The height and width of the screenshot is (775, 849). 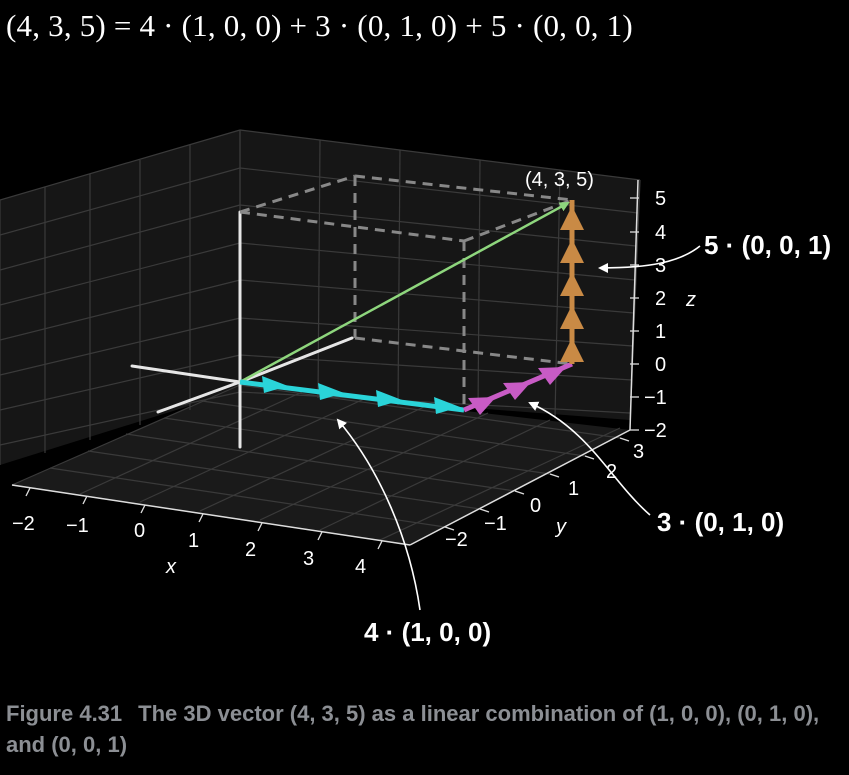 What do you see at coordinates (660, 365) in the screenshot?
I see `z-tick-label: 0` at bounding box center [660, 365].